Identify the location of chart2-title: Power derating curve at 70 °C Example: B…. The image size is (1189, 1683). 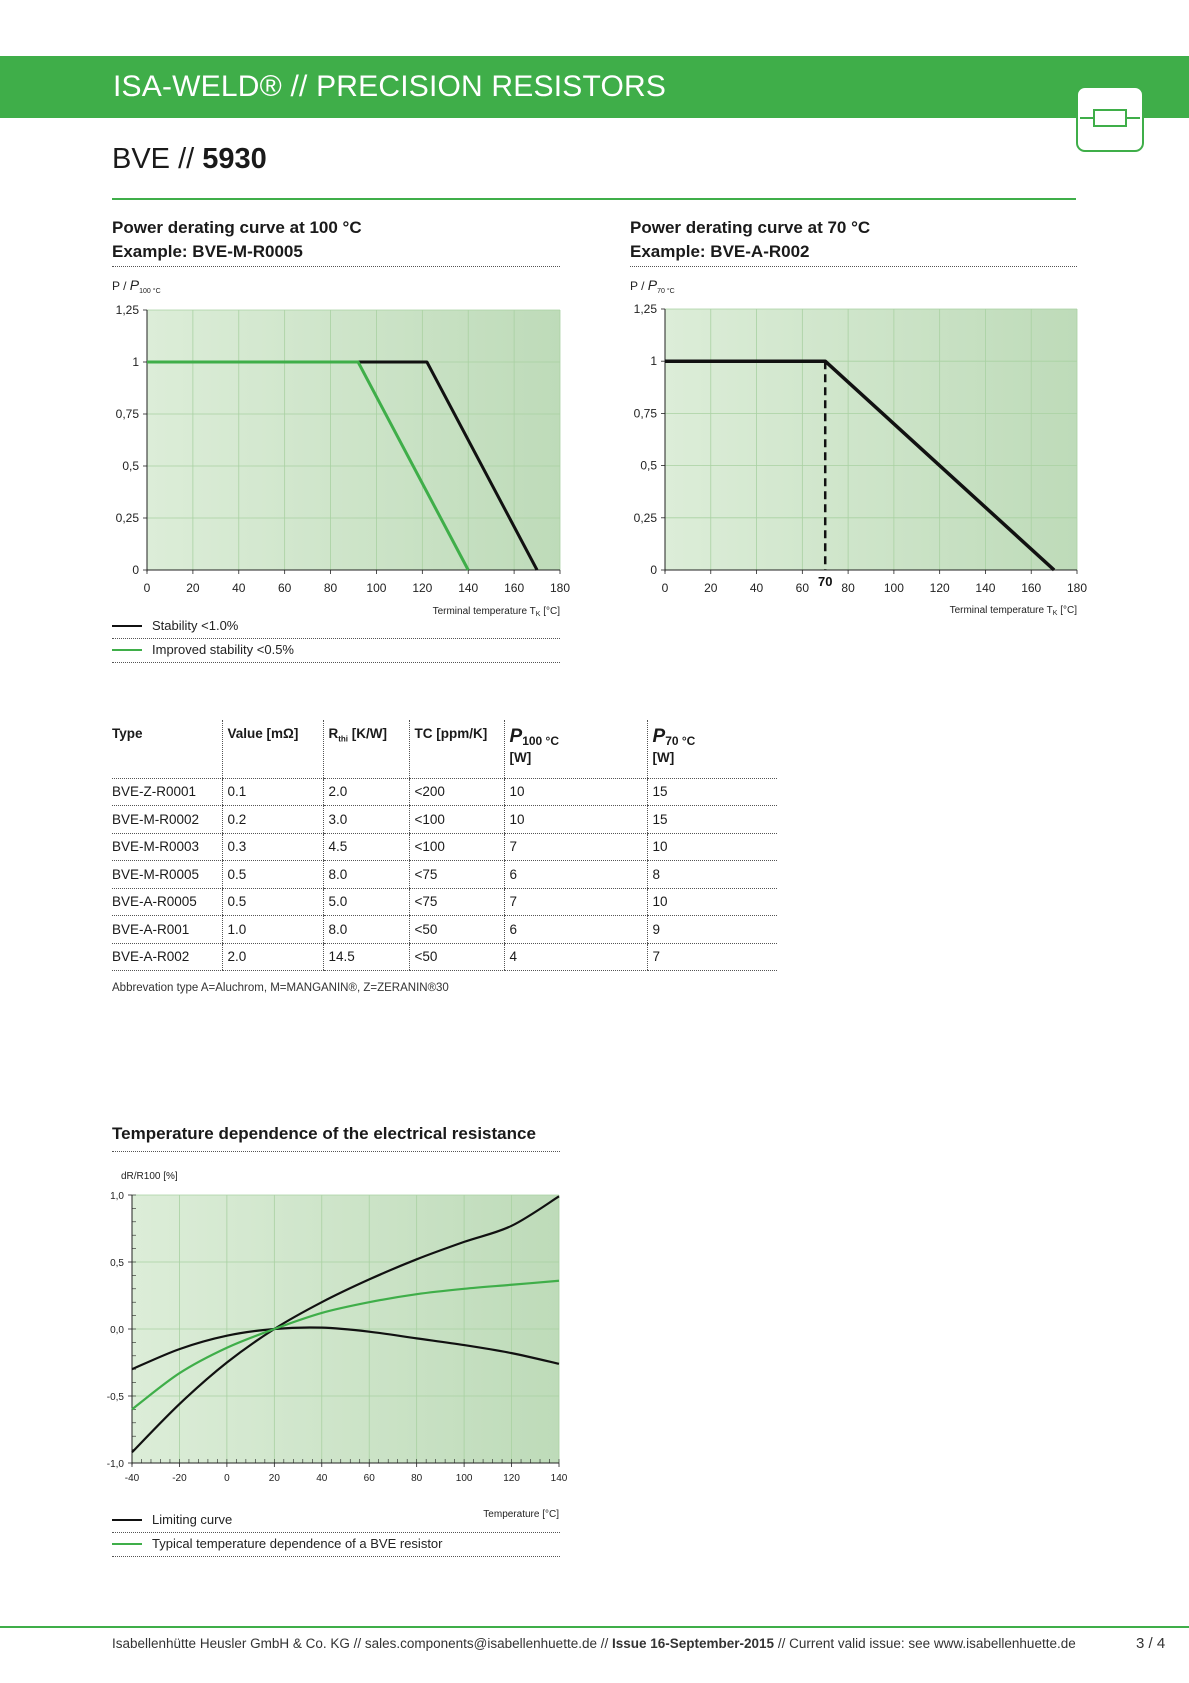
(750, 240).